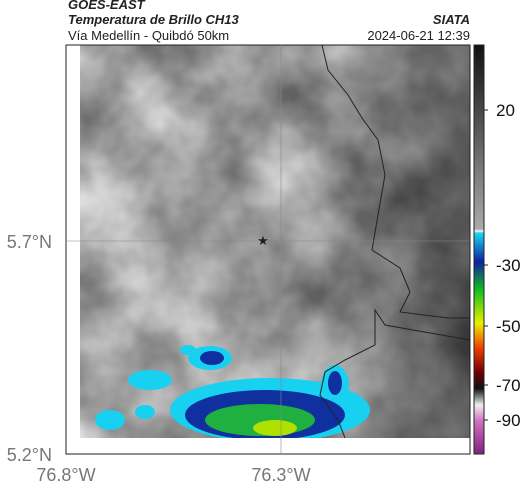 This screenshot has width=526, height=496. Describe the element at coordinates (148, 35) in the screenshot. I see `region: Vía Medellín - Quibdó 50km` at that location.